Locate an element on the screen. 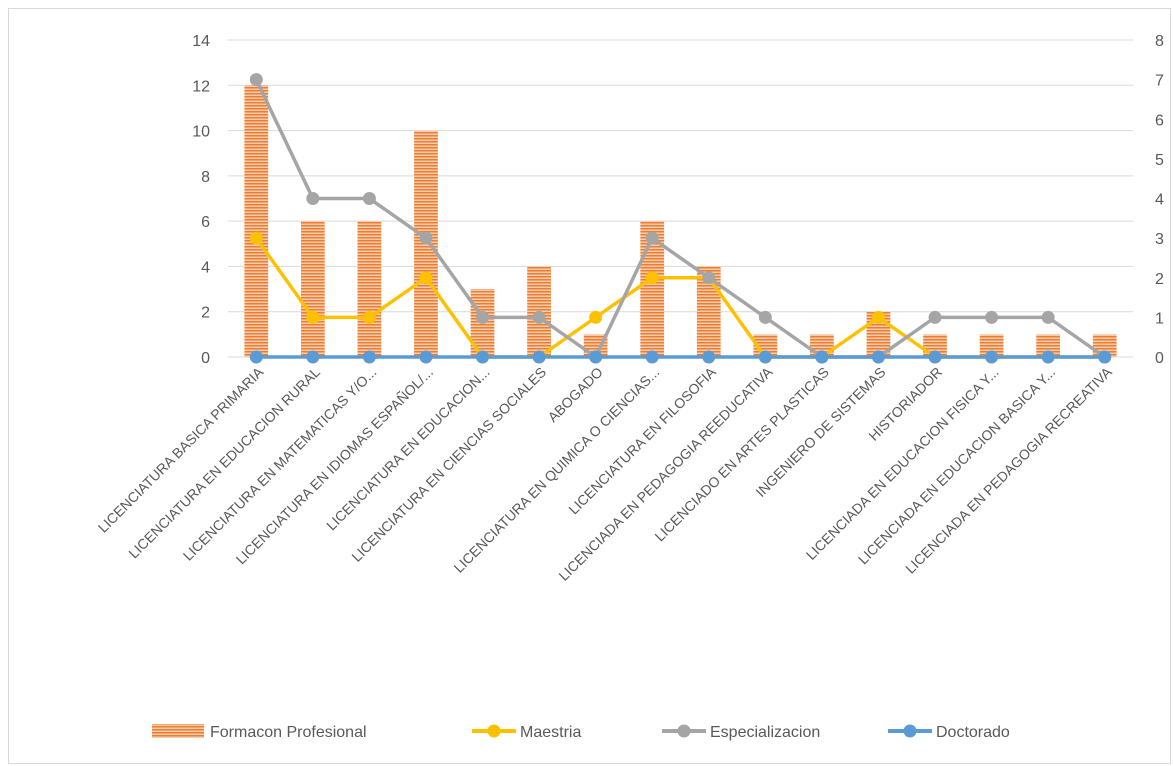 This screenshot has width=1173, height=766. legend-label: Doctorado is located at coordinates (973, 732).